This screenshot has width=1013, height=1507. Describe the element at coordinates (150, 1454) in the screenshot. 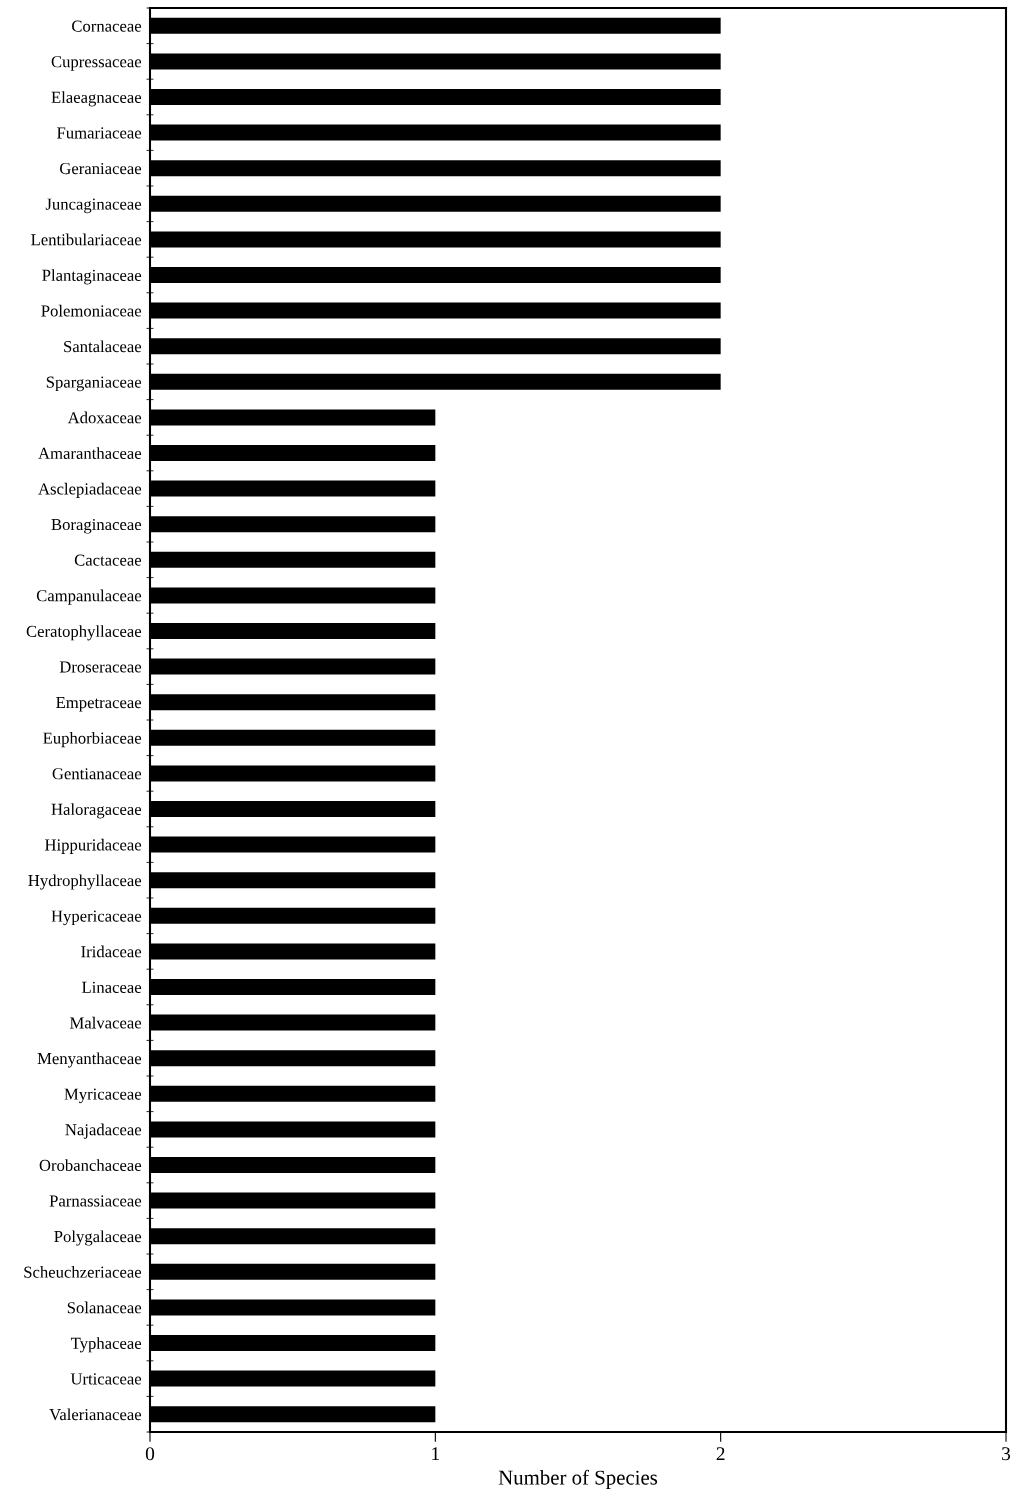

I see `x-tick-label: 0` at that location.